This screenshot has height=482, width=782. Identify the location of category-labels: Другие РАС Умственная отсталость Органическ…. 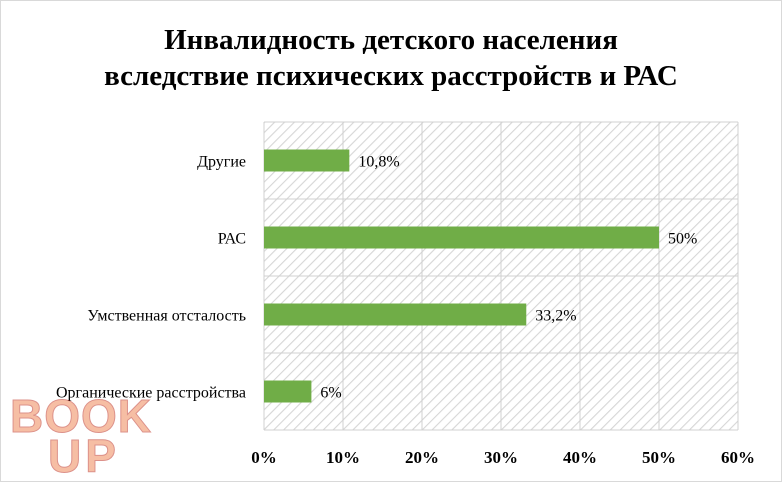
(151, 278).